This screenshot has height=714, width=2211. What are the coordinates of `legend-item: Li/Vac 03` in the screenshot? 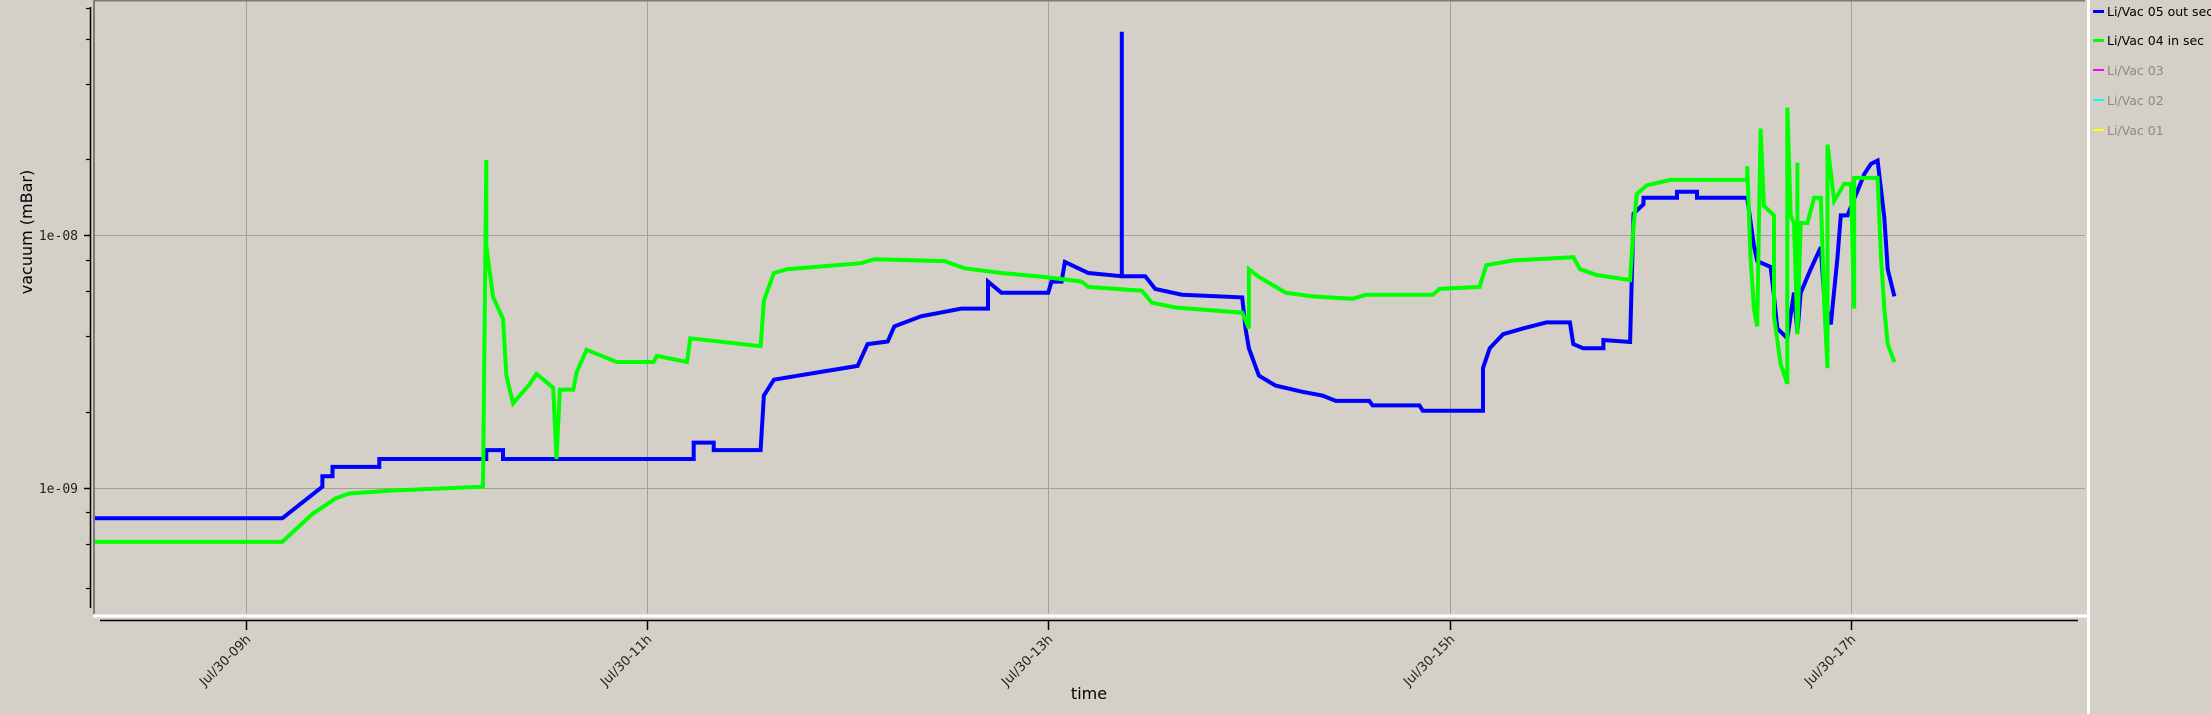 It's located at (2128, 70).